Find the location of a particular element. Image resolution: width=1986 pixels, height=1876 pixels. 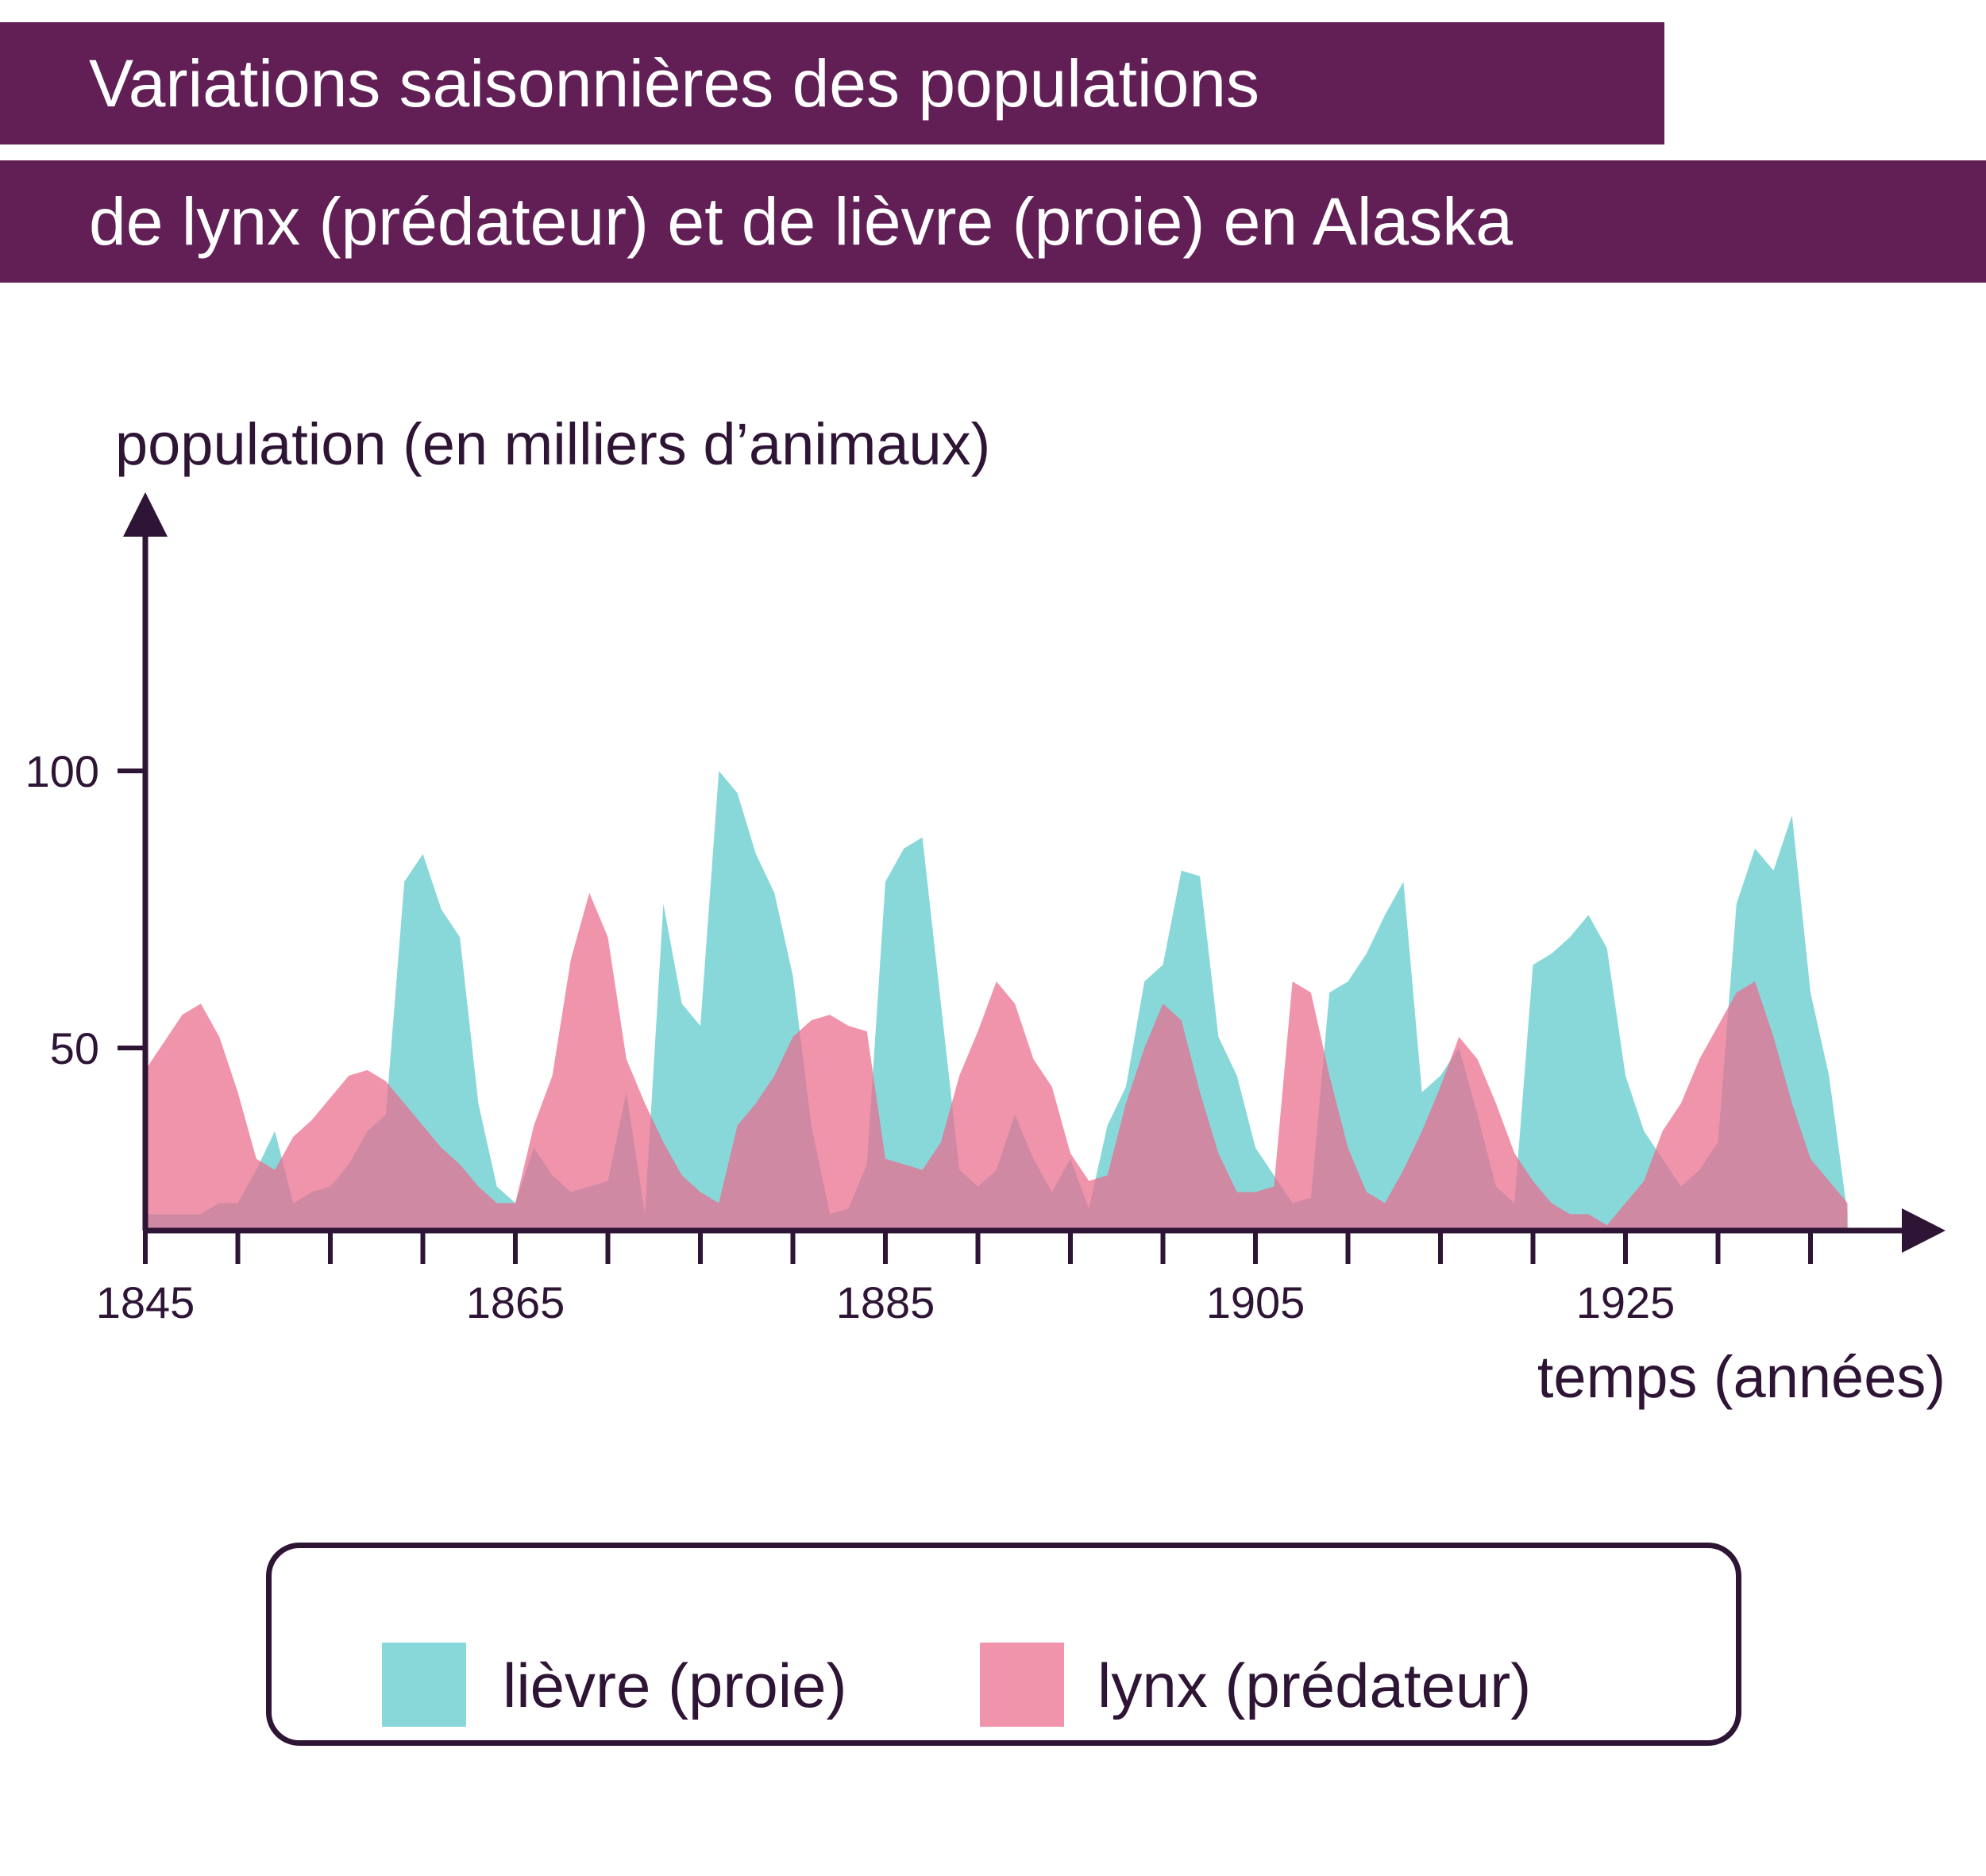

legend-swatch-hare is located at coordinates (424, 1685).